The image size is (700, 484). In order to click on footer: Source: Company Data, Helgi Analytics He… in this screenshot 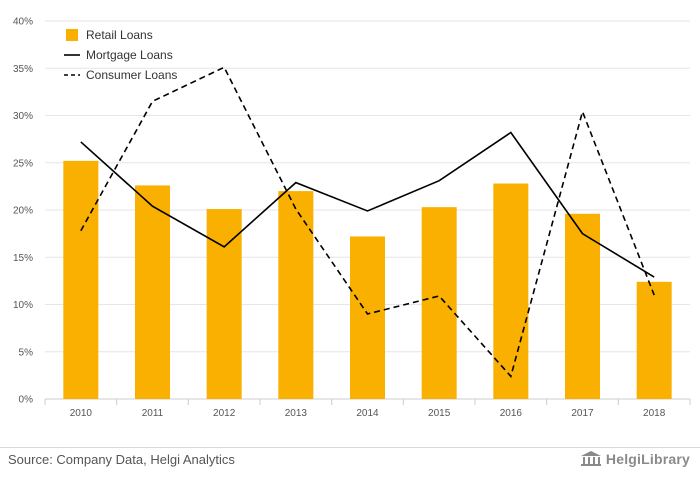, I will do `click(350, 465)`.